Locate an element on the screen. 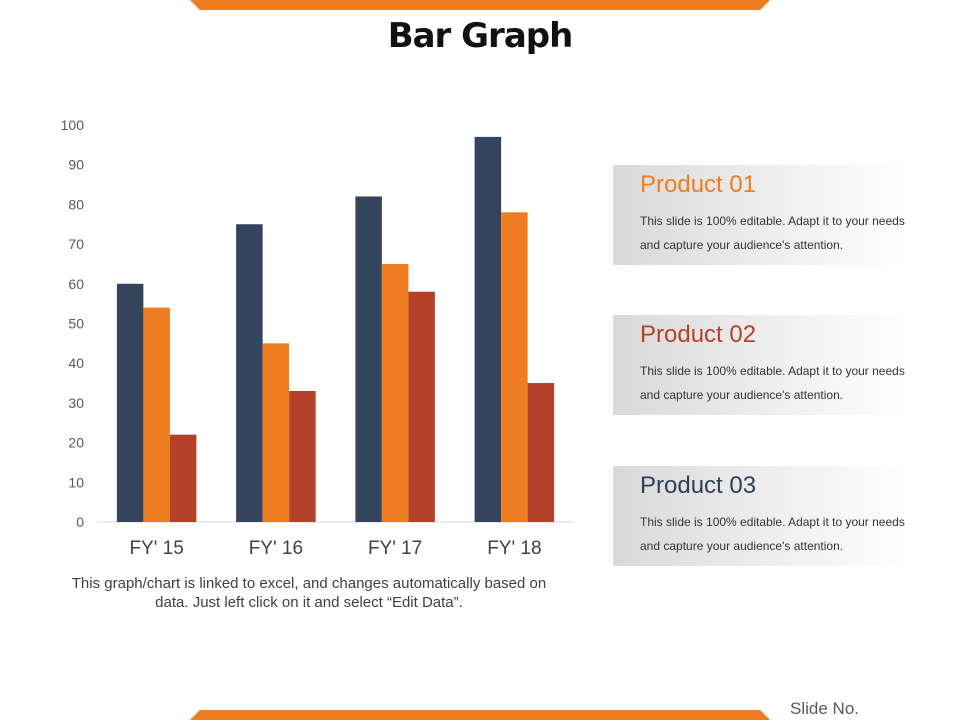 This screenshot has width=960, height=720. y-tick-label: 30 is located at coordinates (76, 403).